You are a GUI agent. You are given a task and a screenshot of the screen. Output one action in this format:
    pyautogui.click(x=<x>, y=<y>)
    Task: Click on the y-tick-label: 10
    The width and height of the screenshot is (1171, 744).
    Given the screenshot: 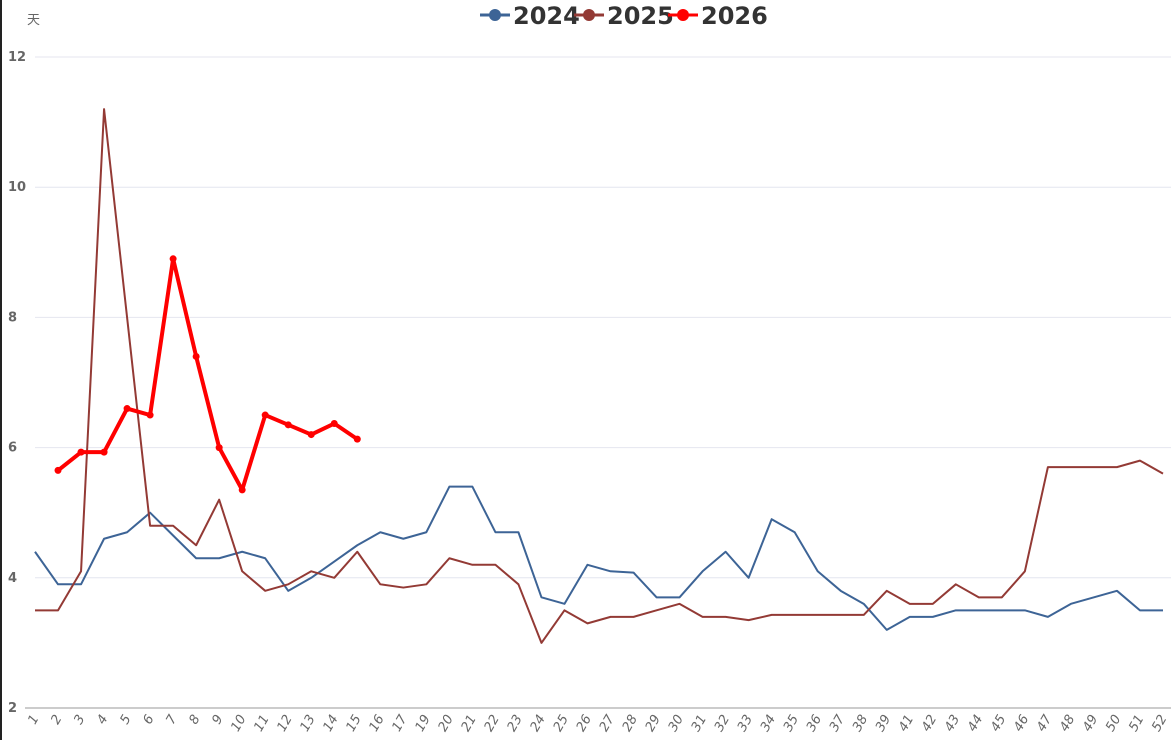 What is the action you would take?
    pyautogui.click(x=17, y=187)
    